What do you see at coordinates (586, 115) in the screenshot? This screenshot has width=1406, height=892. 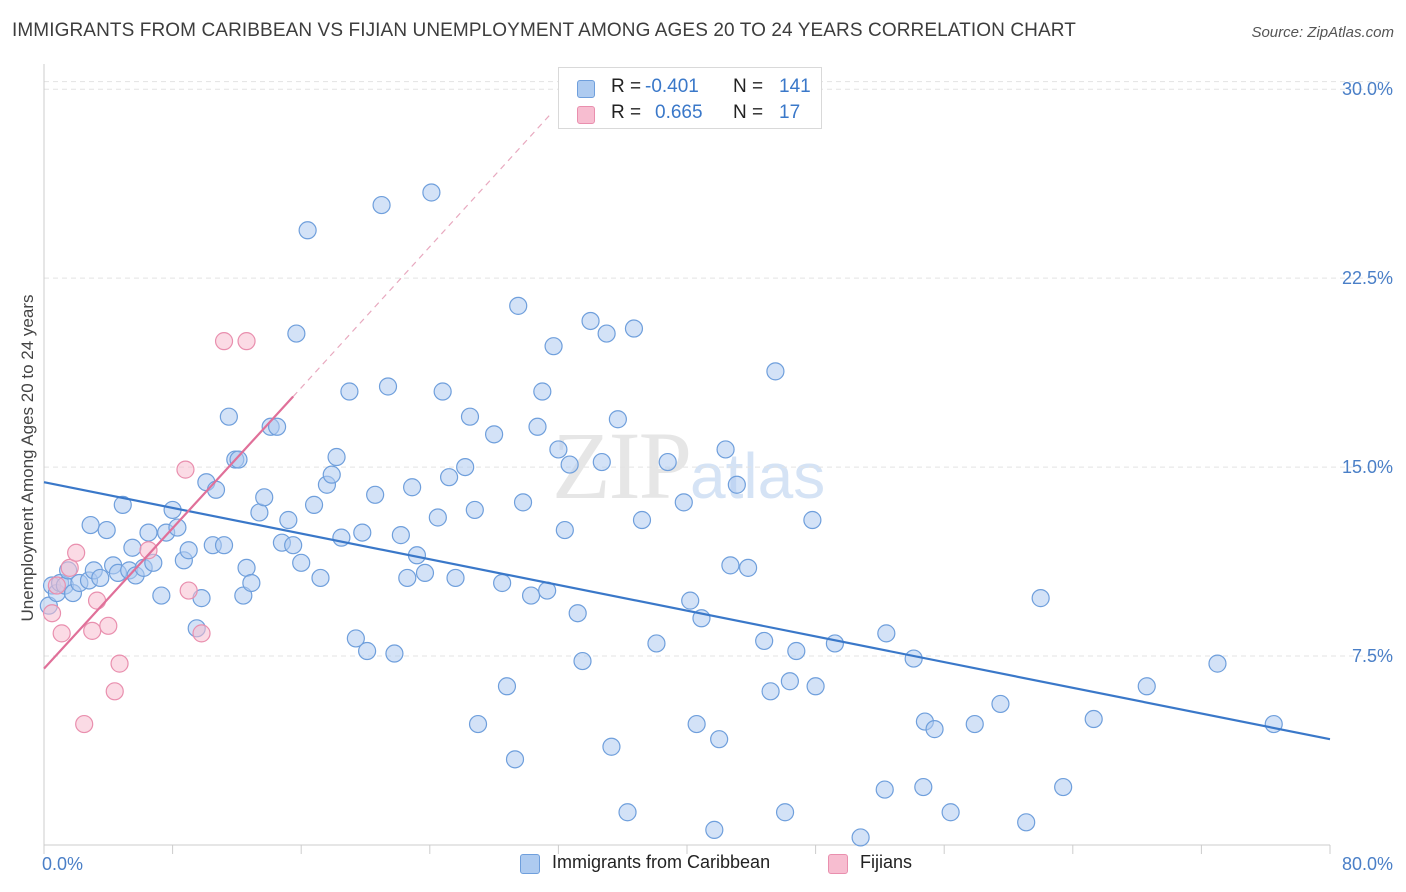 I see `fijian-swatch` at bounding box center [586, 115].